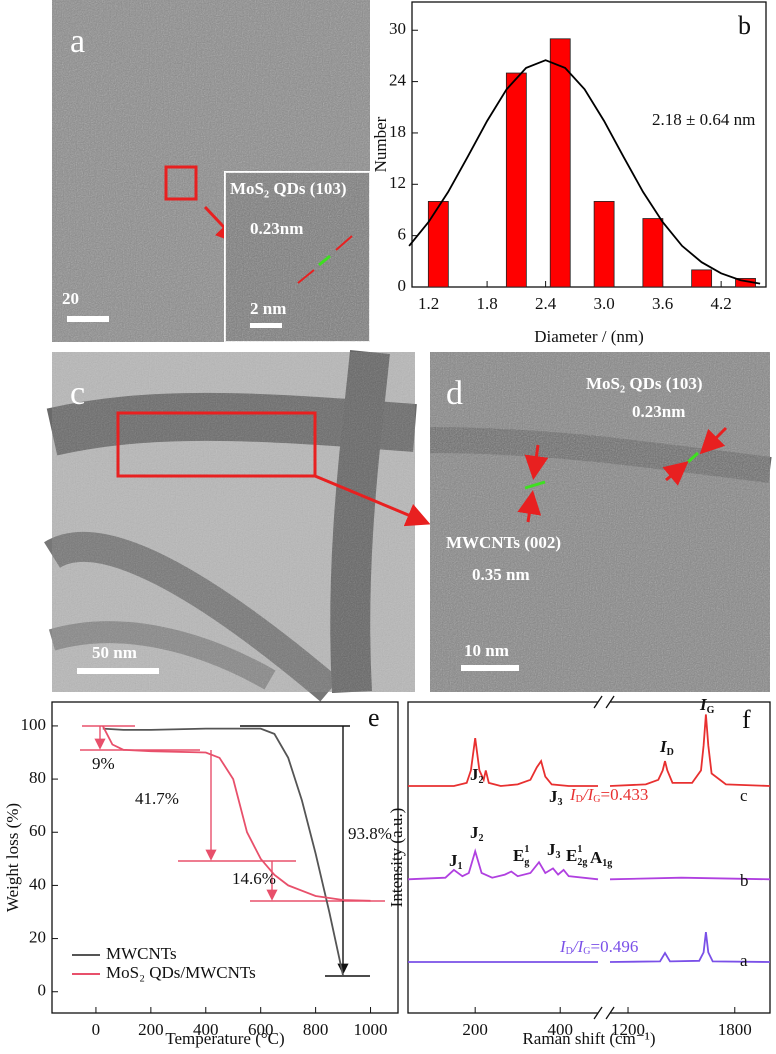  I want to click on peak-label-base: A, so click(596, 857).